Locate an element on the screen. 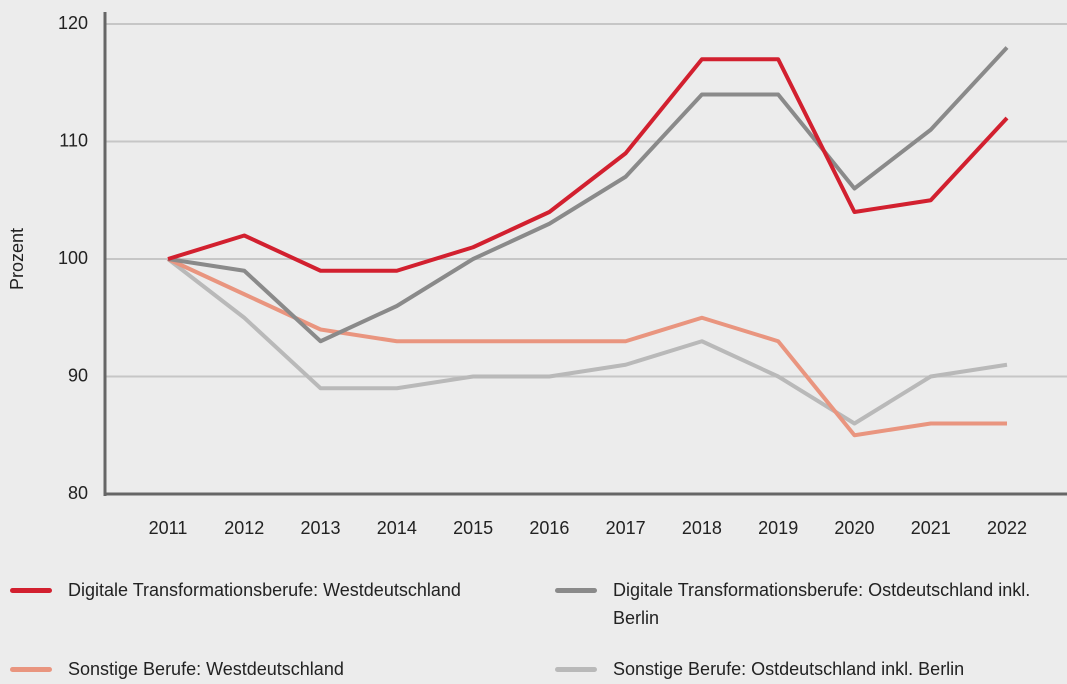 Image resolution: width=1067 pixels, height=684 pixels. x-tick-label: 2014 is located at coordinates (397, 528).